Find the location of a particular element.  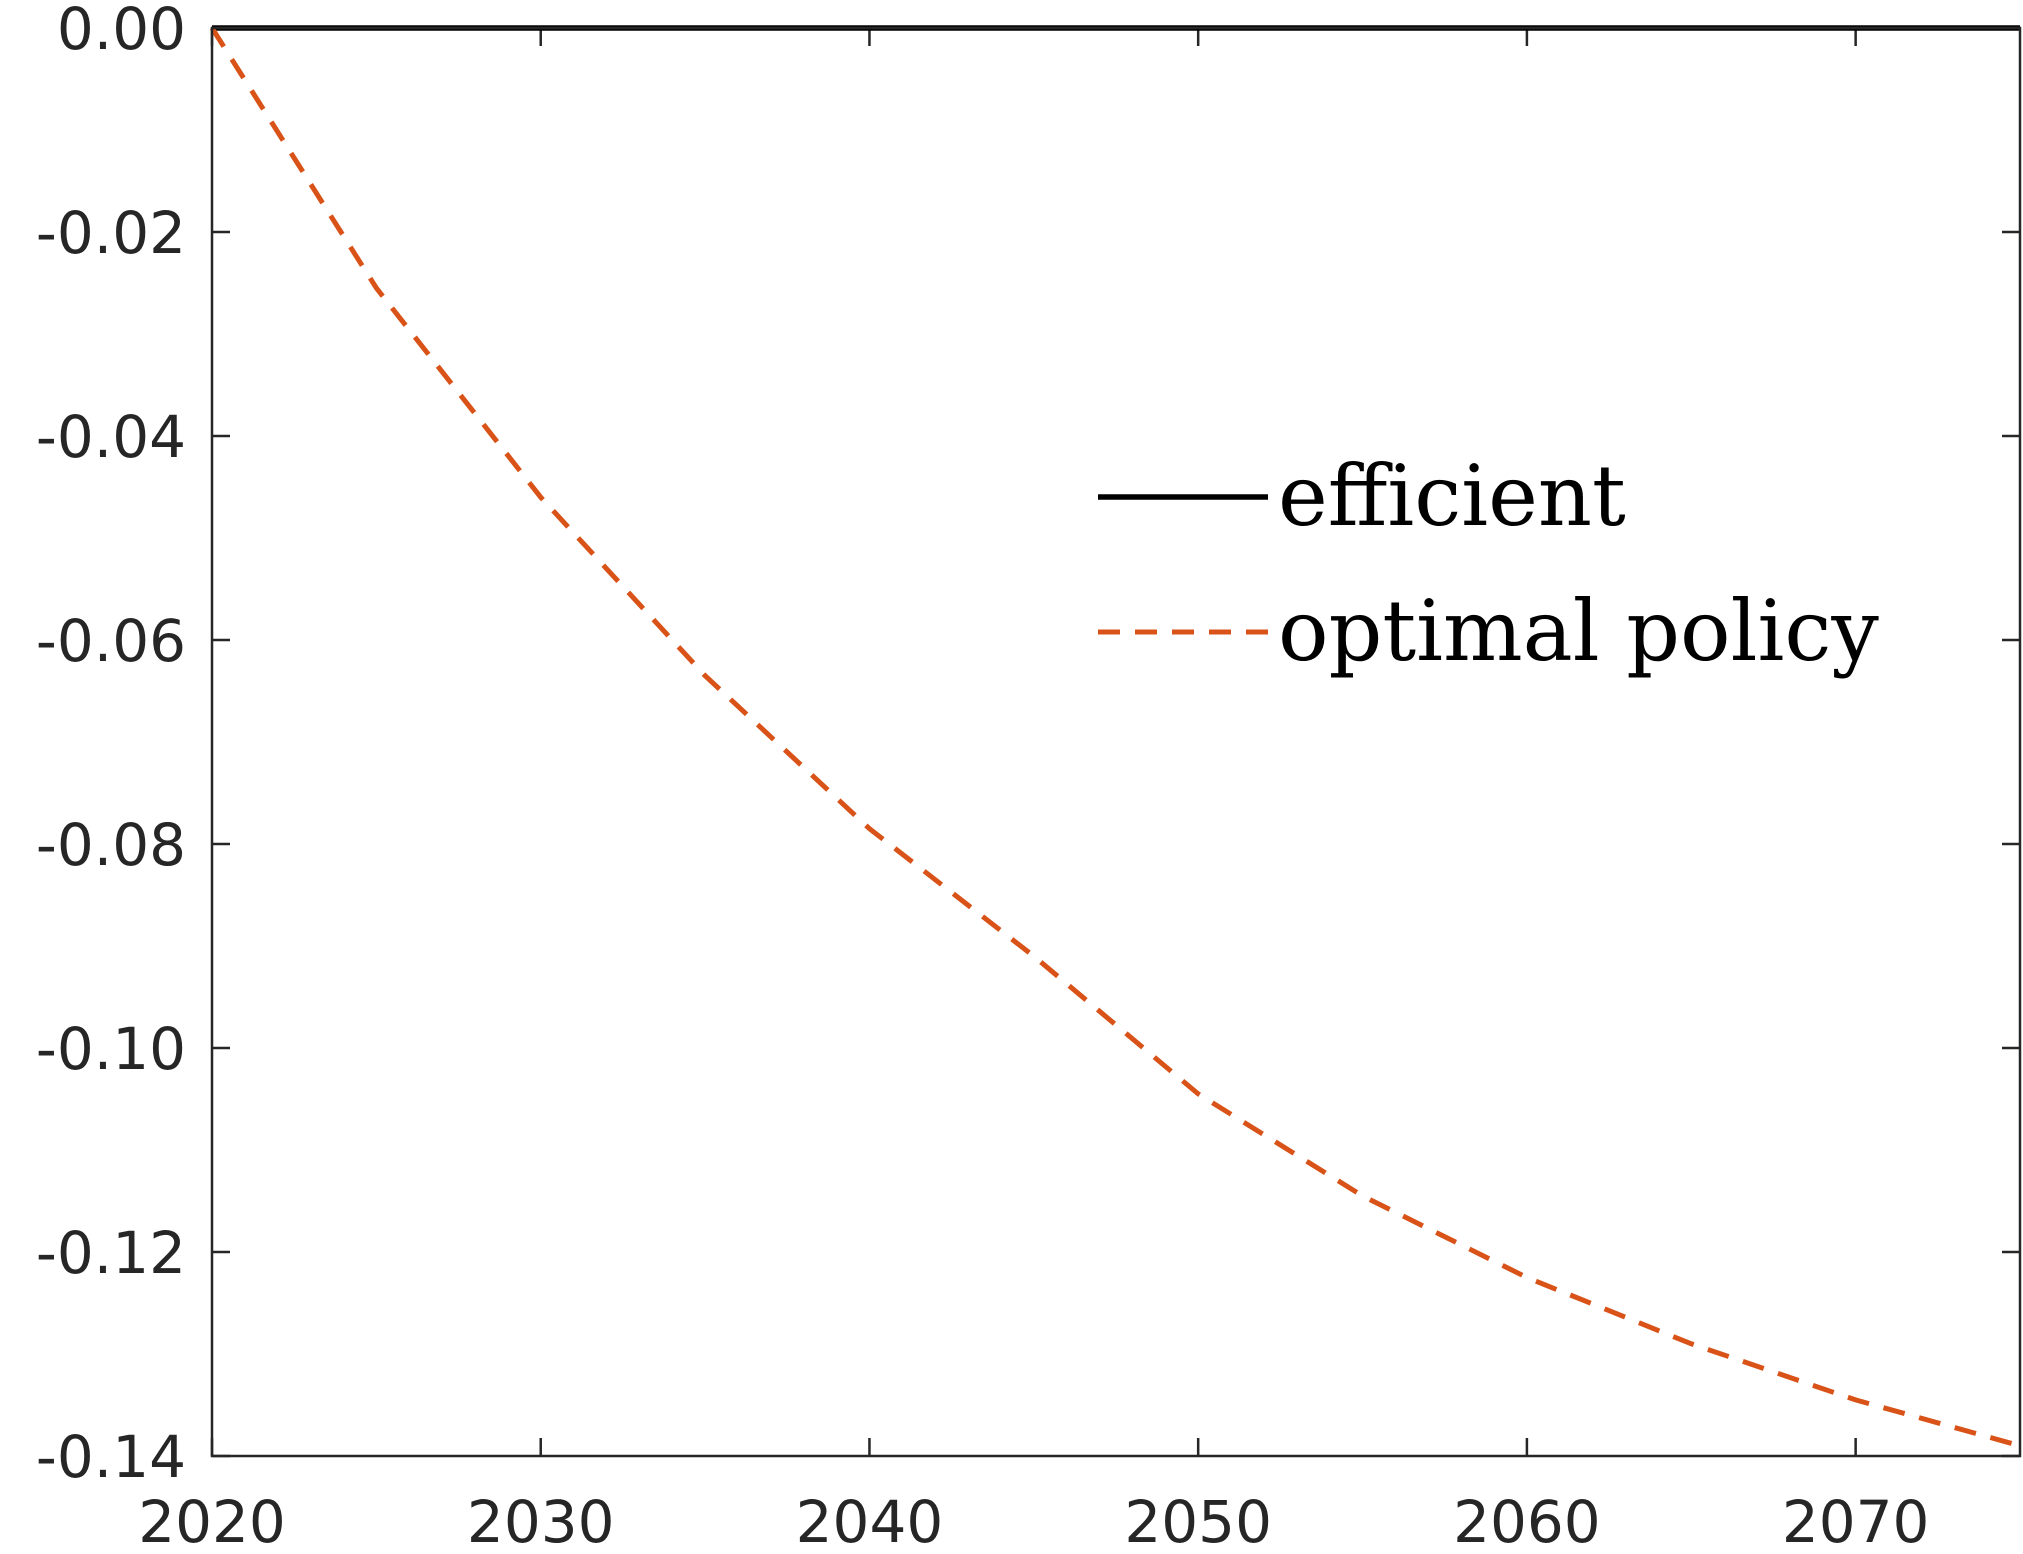

y-axis-labels: 0.00 -0.02 -0.04 -0.06 -0.08 -0.10 -0.12 -0.14 is located at coordinates (111, 745).